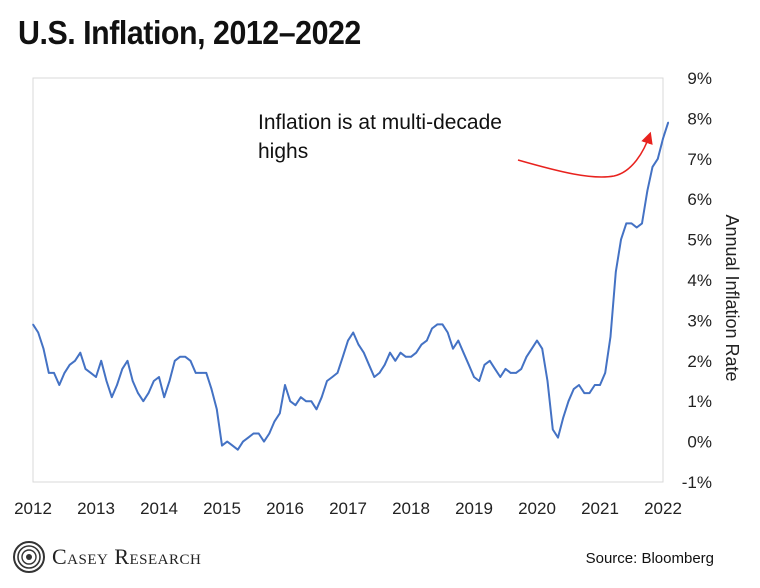  I want to click on y-tick-label: 1%, so click(699, 401).